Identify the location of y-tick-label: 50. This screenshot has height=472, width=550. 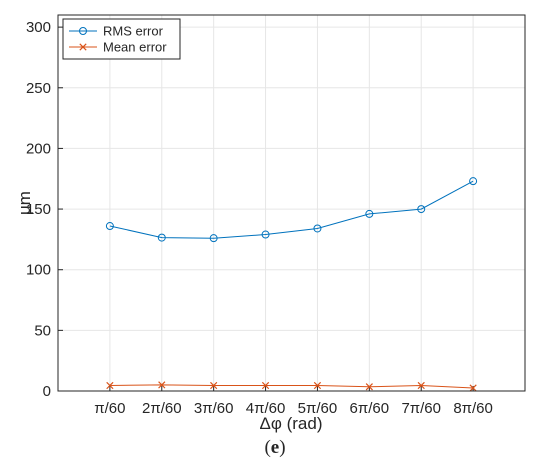
(42, 330).